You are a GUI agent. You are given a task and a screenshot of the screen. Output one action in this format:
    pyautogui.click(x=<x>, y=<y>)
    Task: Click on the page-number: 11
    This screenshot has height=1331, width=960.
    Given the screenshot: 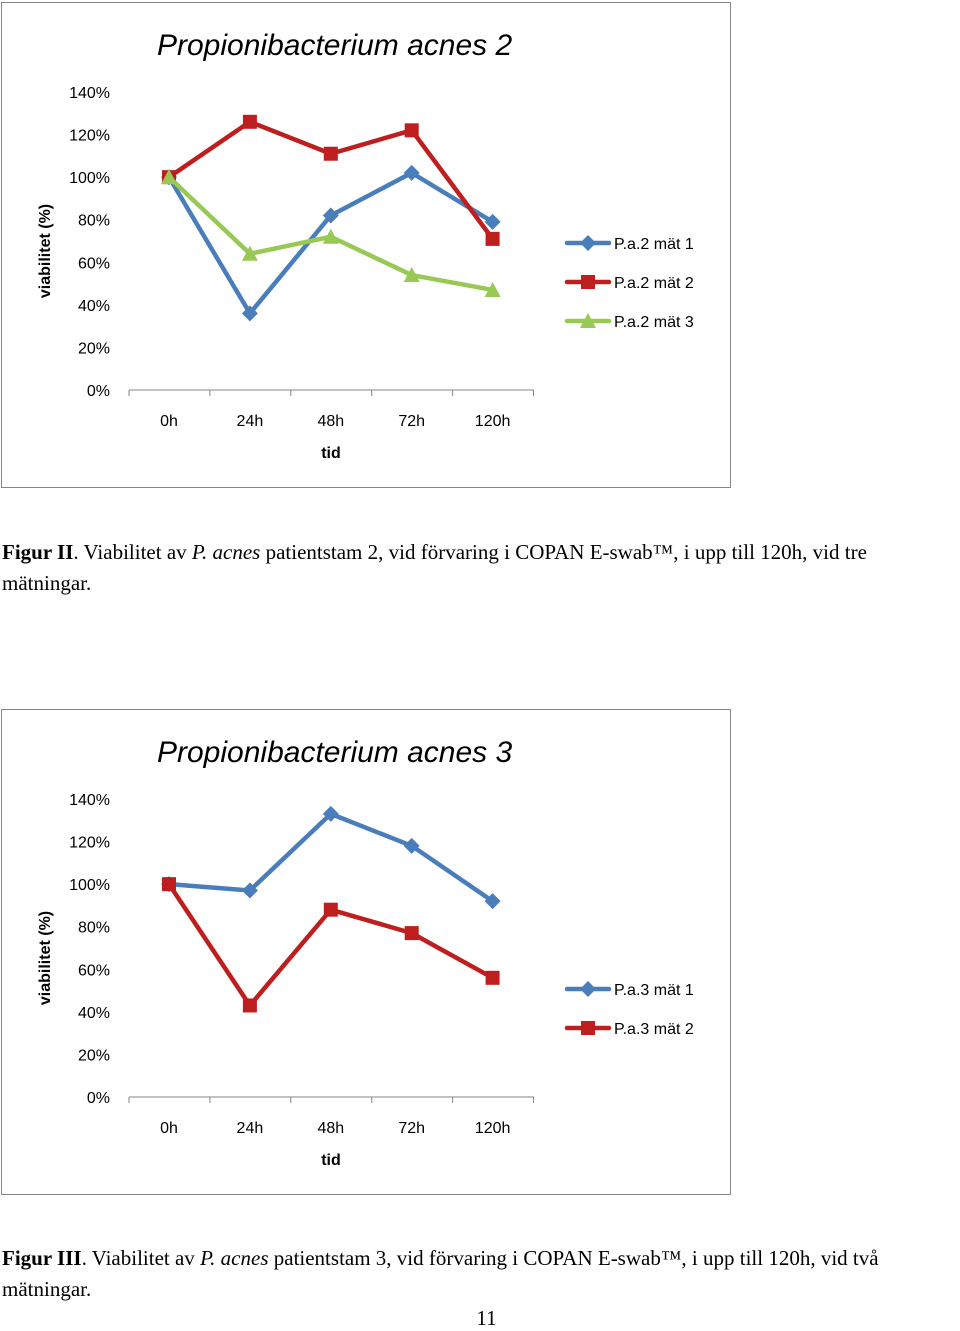 What is the action you would take?
    pyautogui.click(x=486, y=1318)
    